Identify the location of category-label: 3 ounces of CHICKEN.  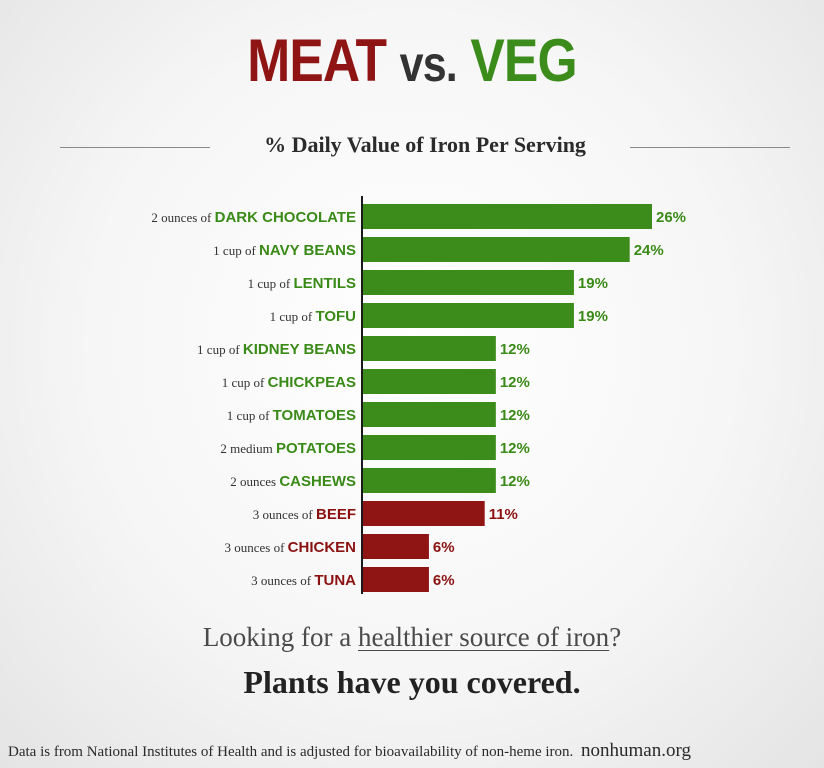
(290, 547).